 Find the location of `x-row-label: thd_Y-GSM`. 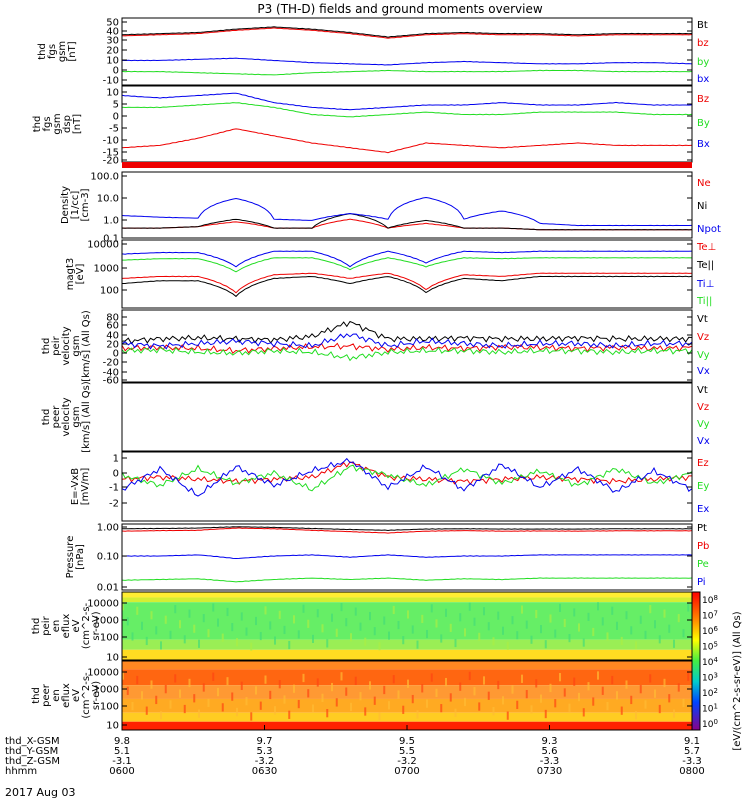

x-row-label: thd_Y-GSM is located at coordinates (31, 751).